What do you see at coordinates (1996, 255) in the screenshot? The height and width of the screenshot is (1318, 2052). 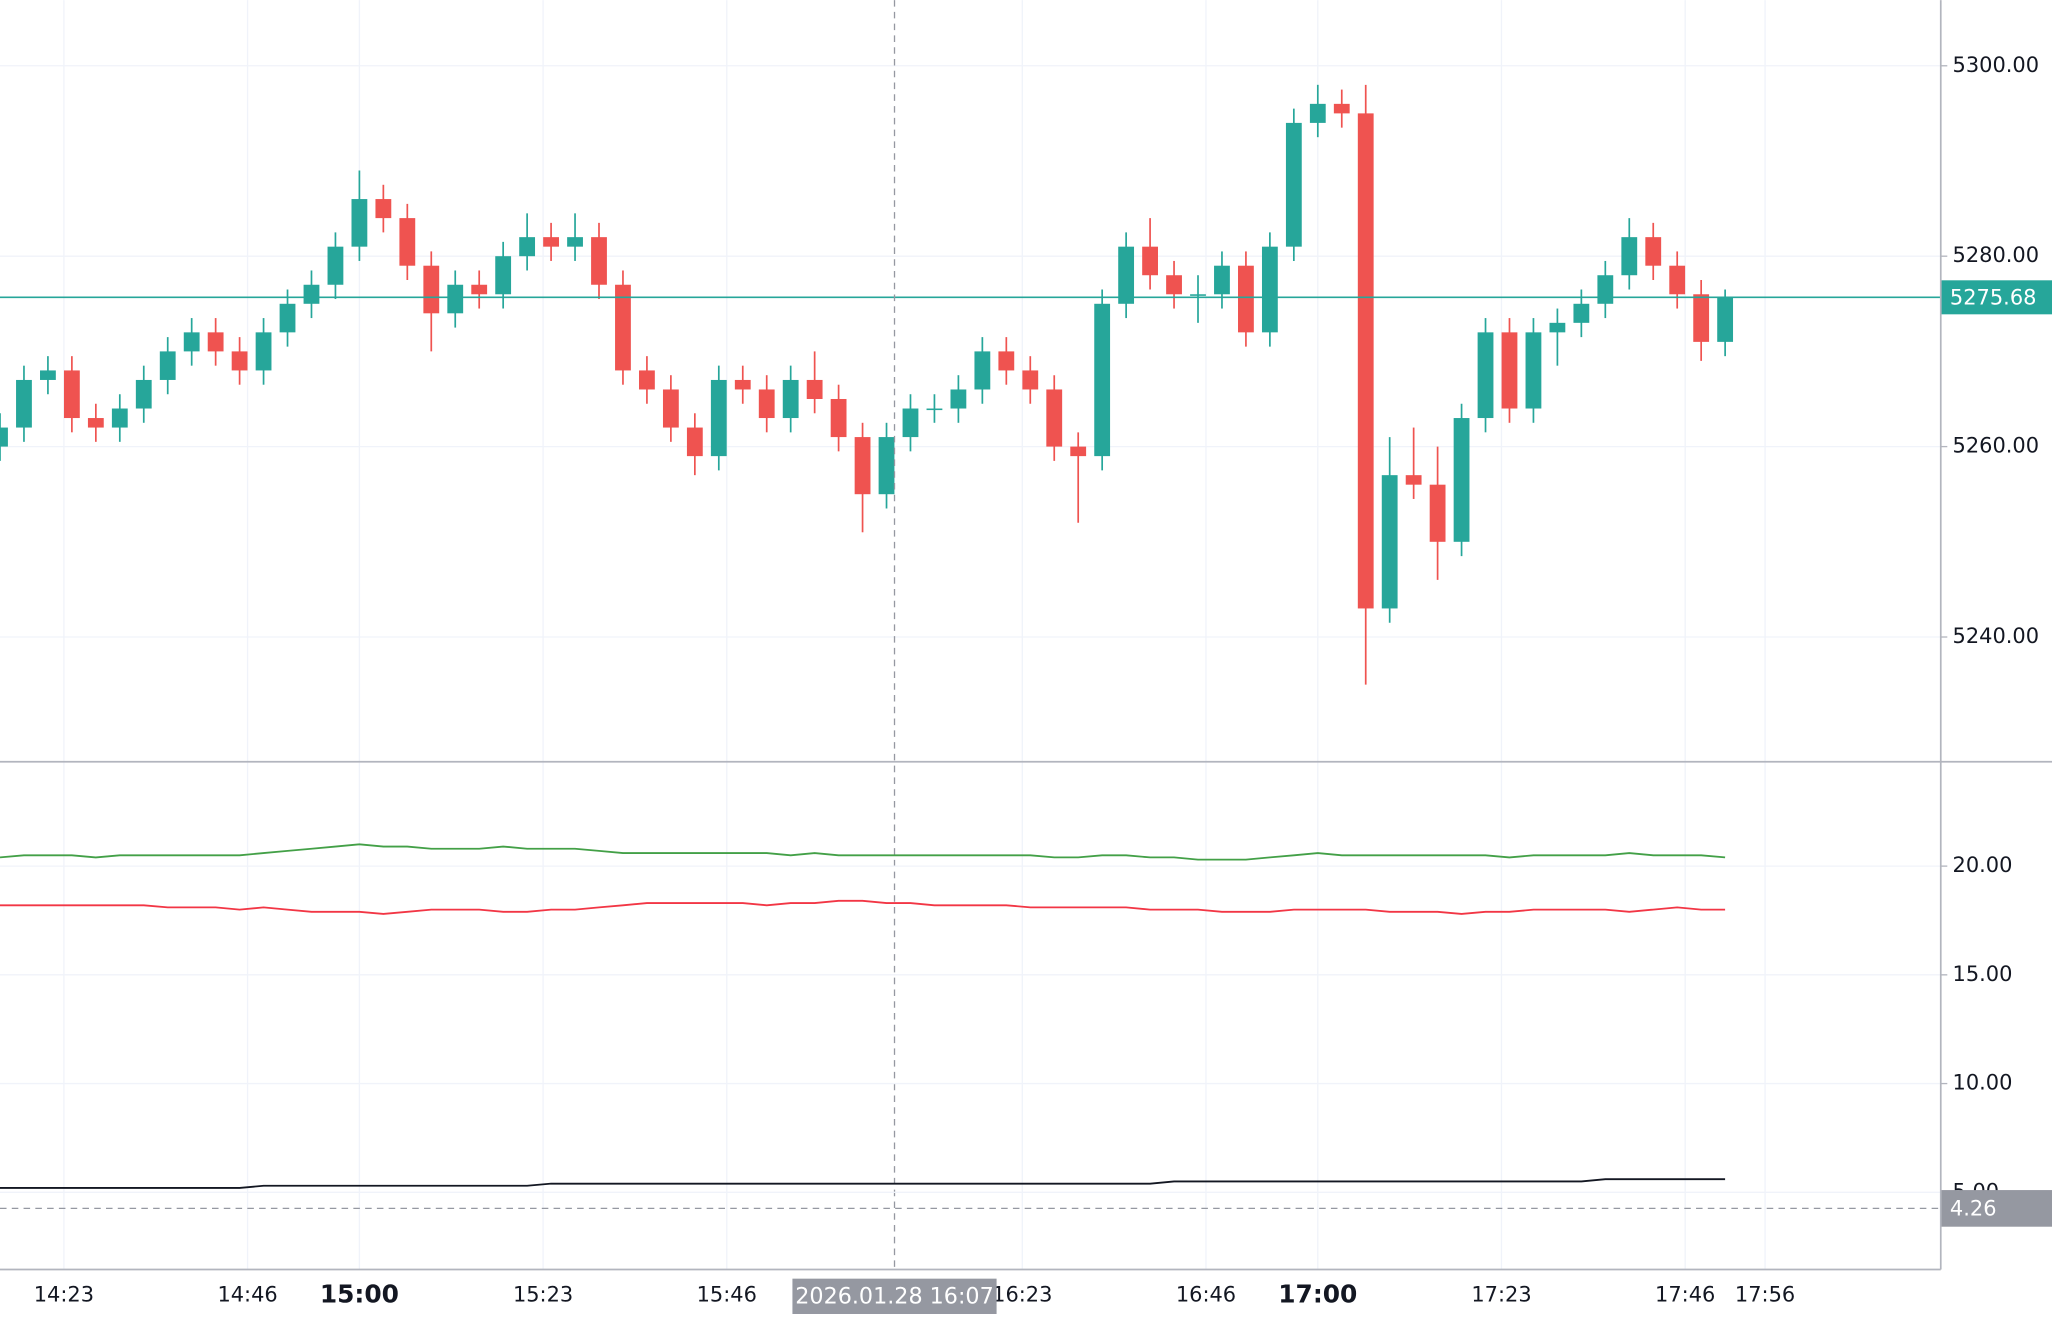 I see `y-tick-label: 5280.00` at bounding box center [1996, 255].